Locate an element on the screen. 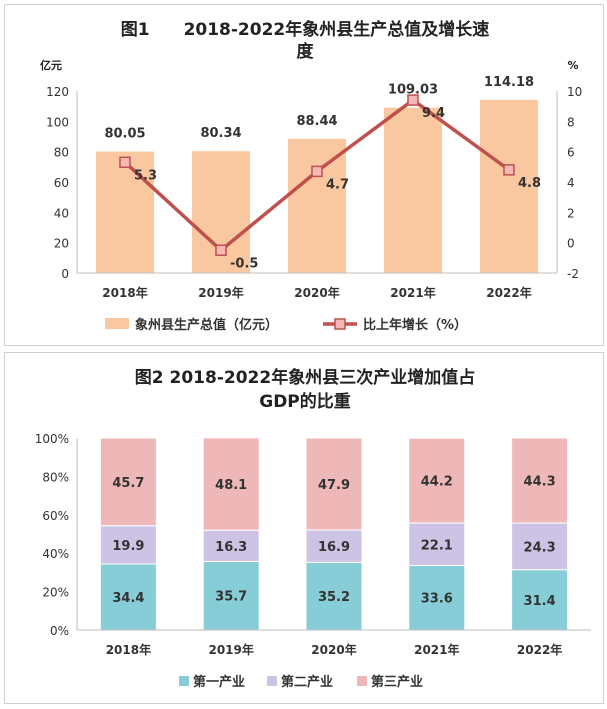 The width and height of the screenshot is (607, 709). chart-1-left-unit: 亿元 is located at coordinates (51, 65).